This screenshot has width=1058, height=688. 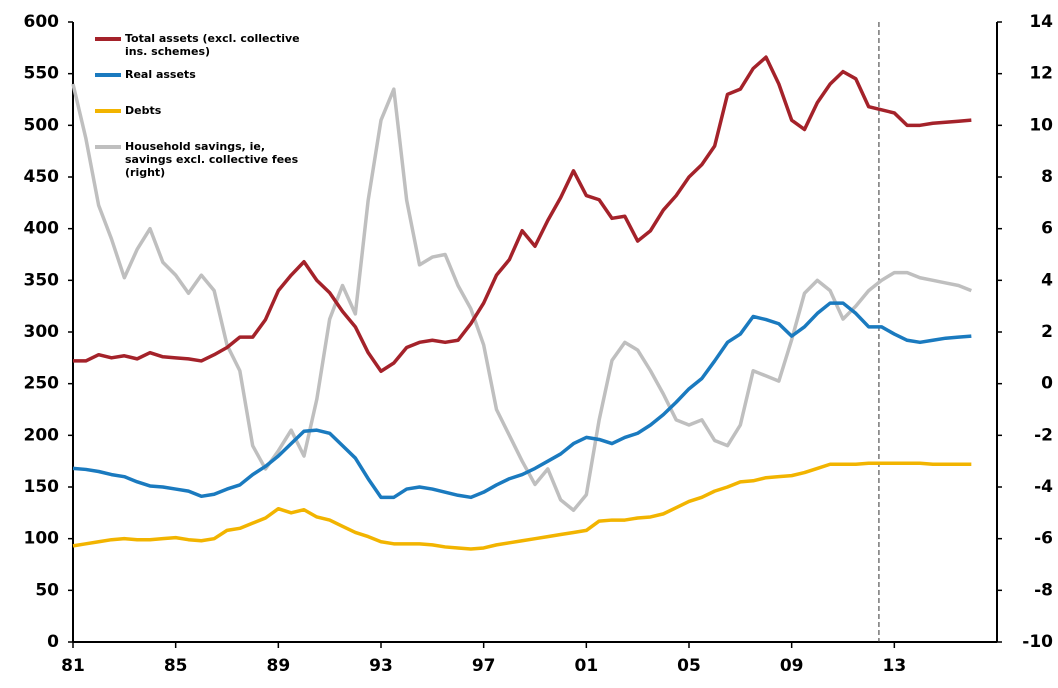 I want to click on x-tick-label: 81, so click(x=73, y=666).